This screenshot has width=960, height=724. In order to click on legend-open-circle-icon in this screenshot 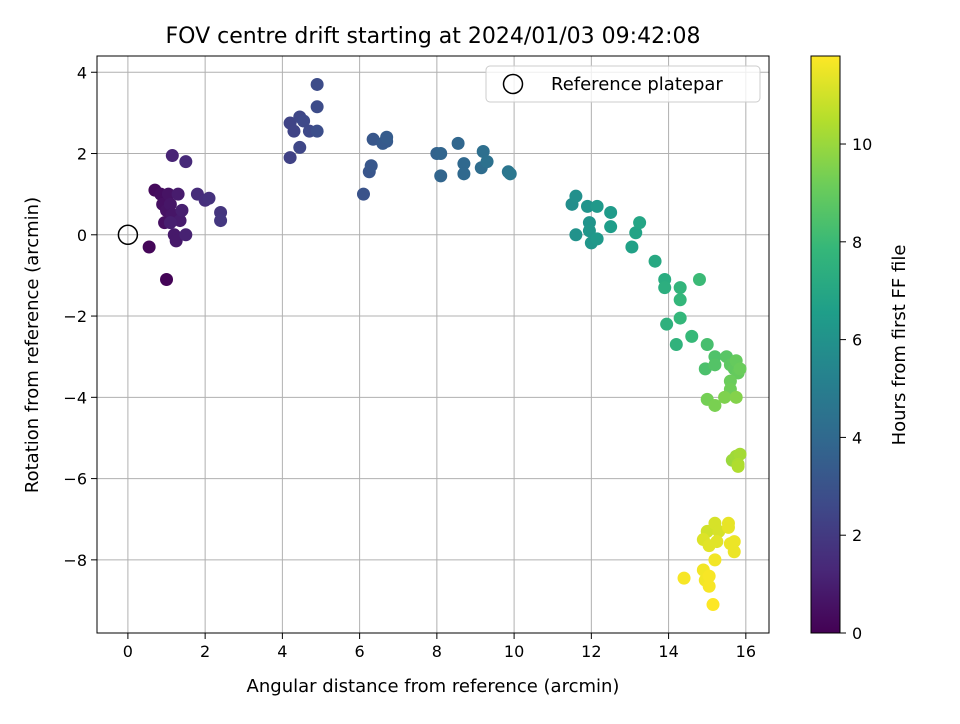, I will do `click(513, 84)`.